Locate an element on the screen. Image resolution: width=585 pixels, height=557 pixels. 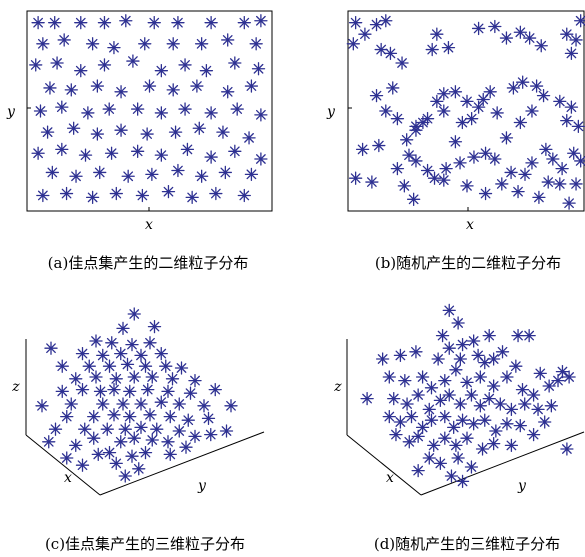
panel-b-xlabel: x is located at coordinates (470, 225).